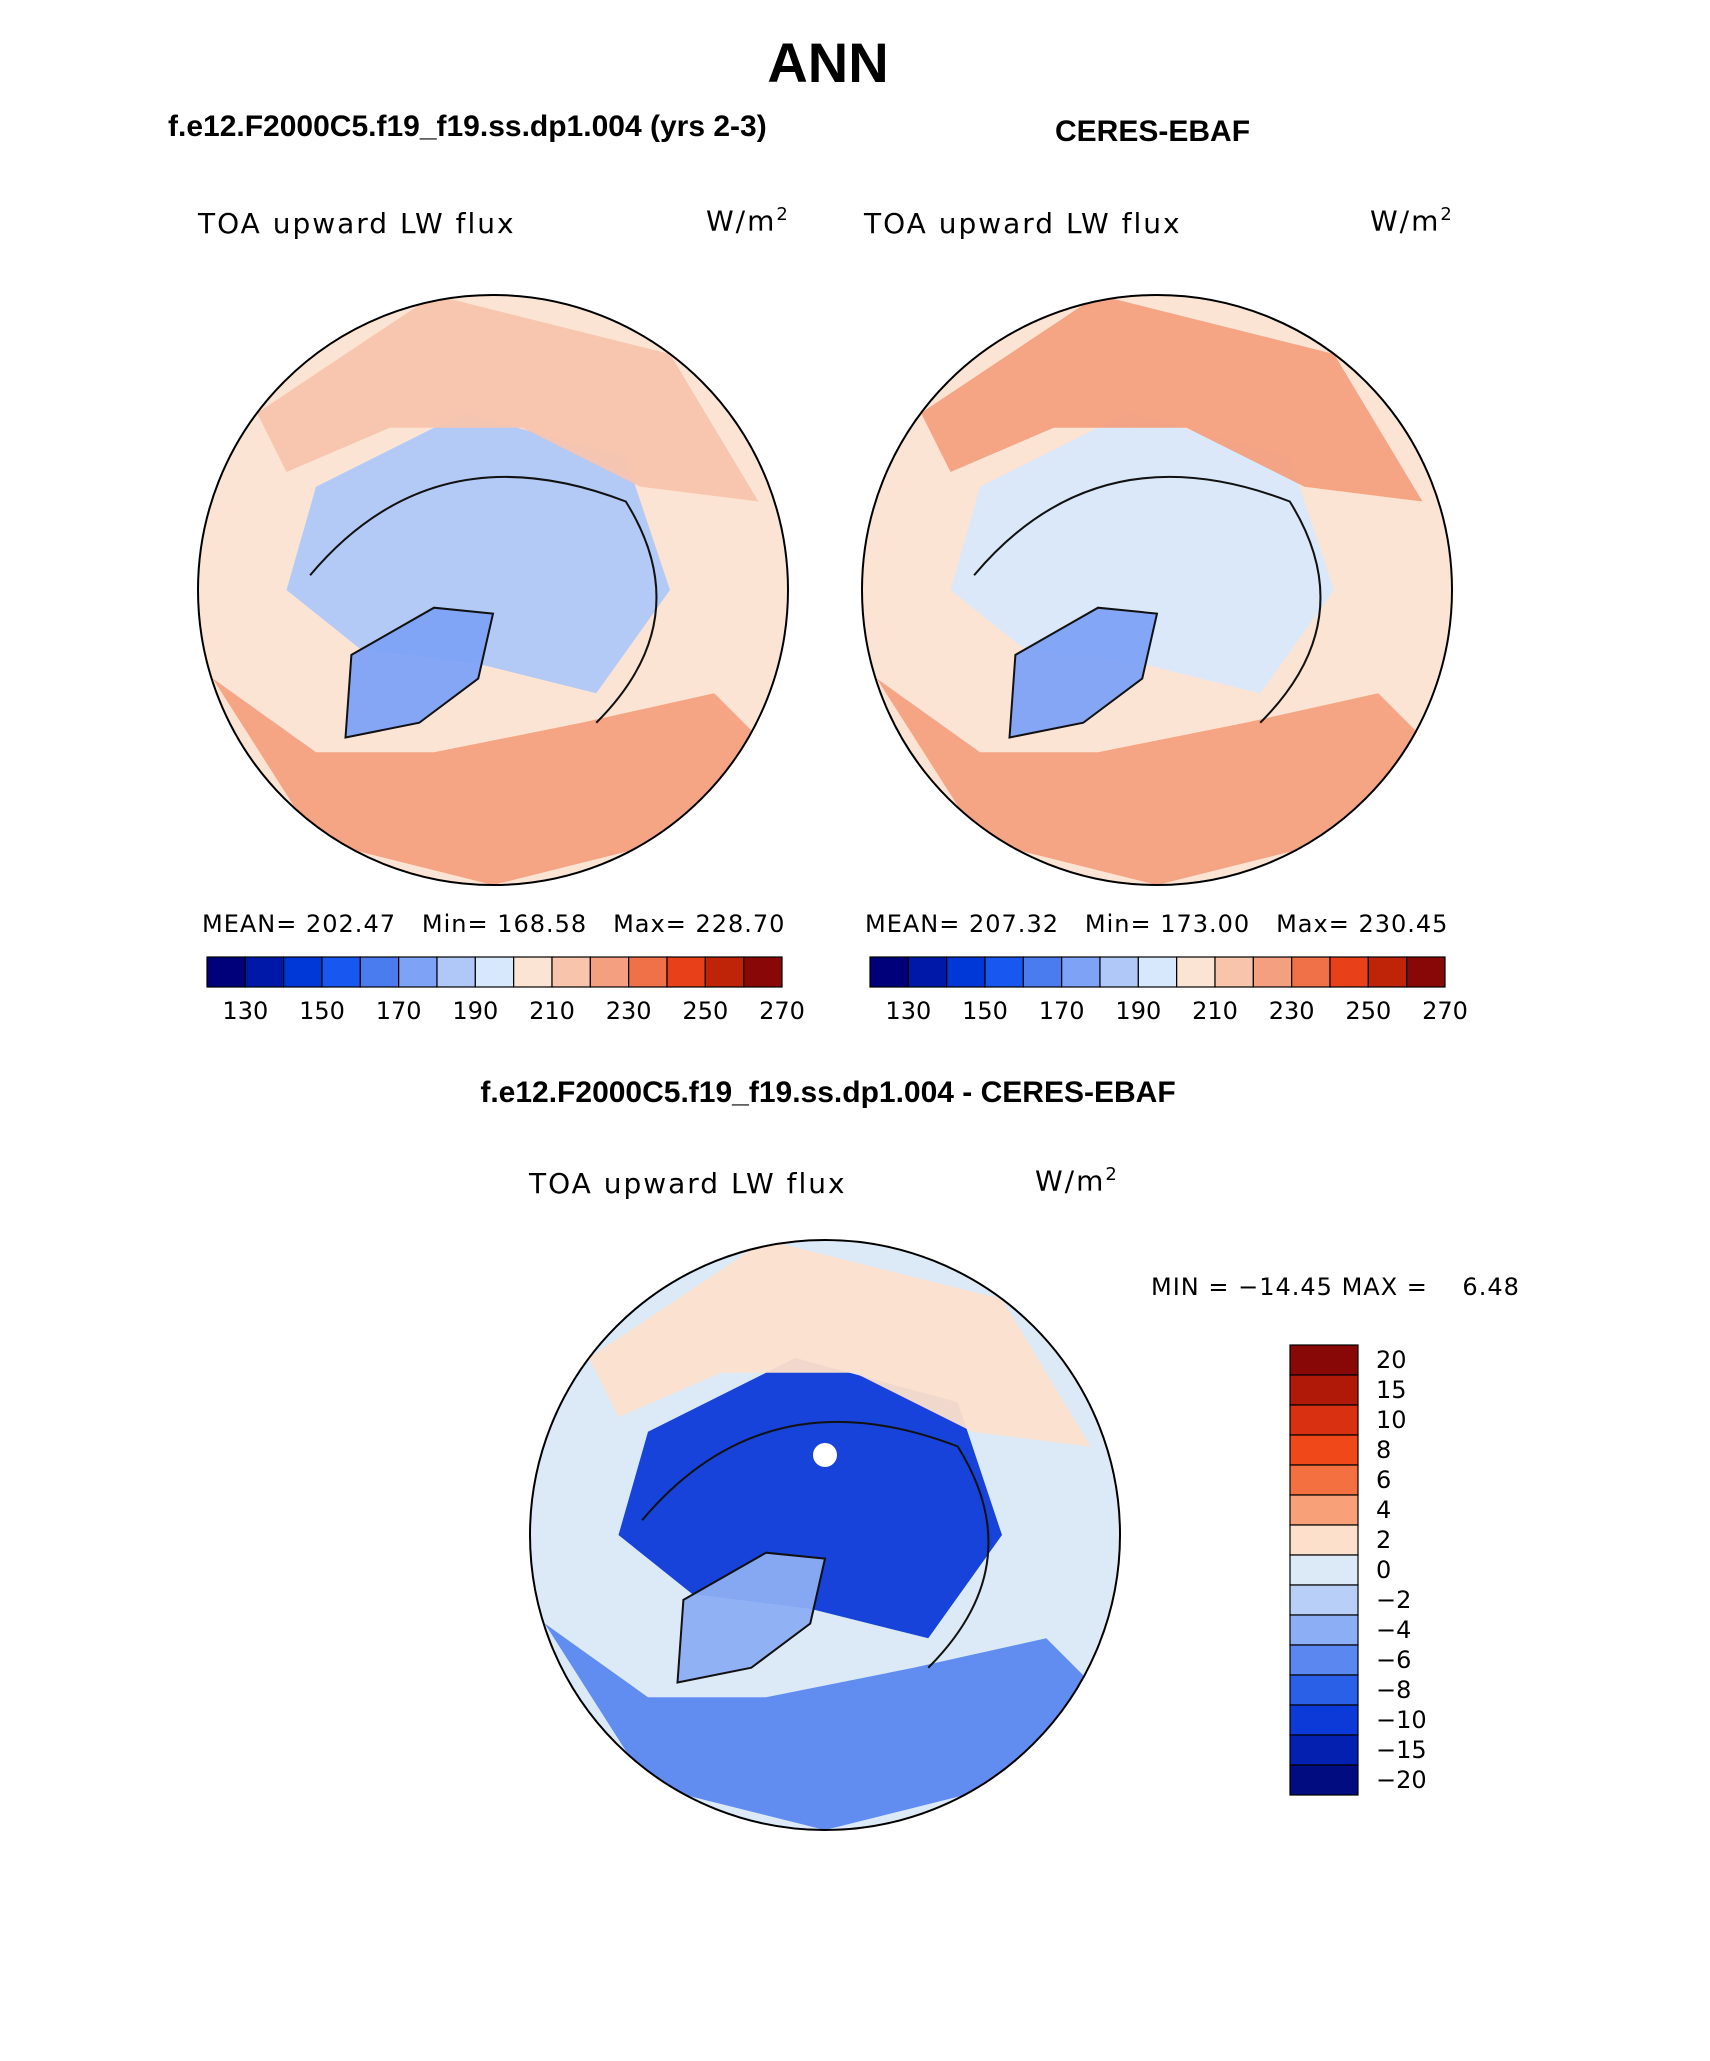  Describe the element at coordinates (828, 62) in the screenshot. I see `figure-title: ANN` at that location.